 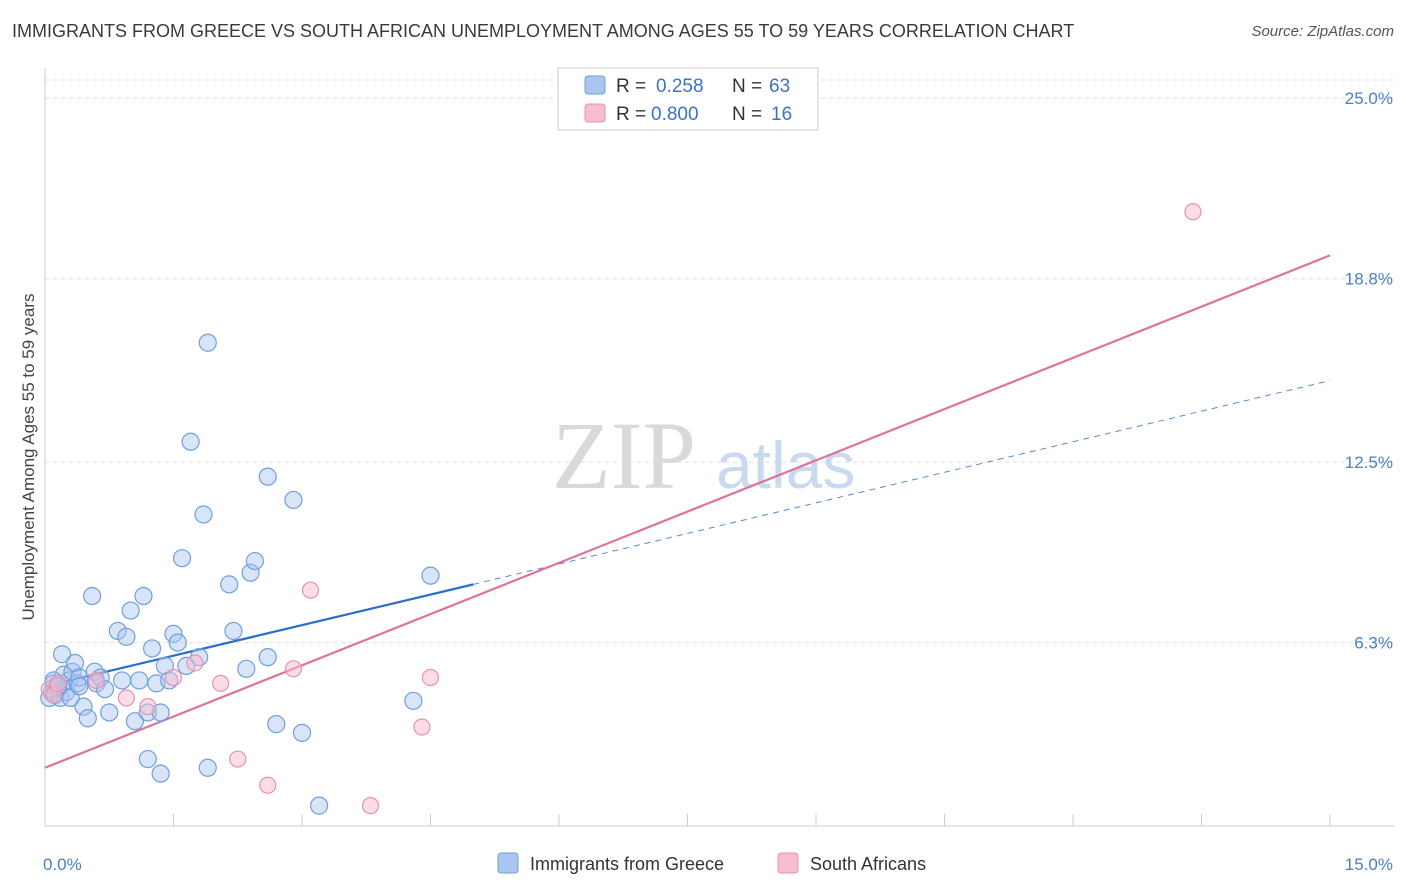 I want to click on sa-r-value: 0.800, so click(x=675, y=114).